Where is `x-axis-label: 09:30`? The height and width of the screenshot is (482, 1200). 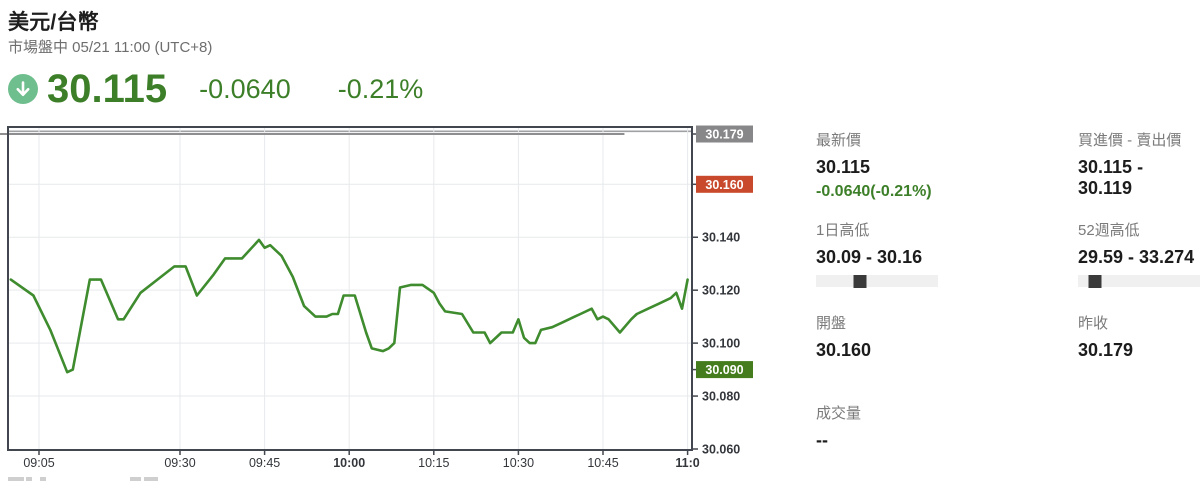
x-axis-label: 09:30 is located at coordinates (179, 463).